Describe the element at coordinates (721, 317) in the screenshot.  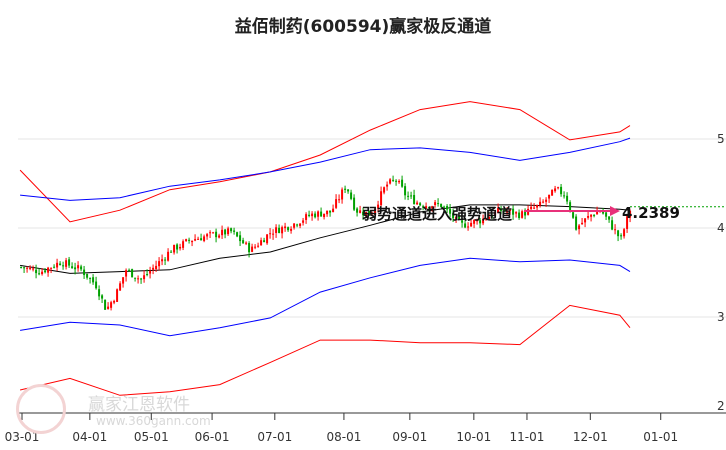
I see `y-tick-label: 3` at that location.